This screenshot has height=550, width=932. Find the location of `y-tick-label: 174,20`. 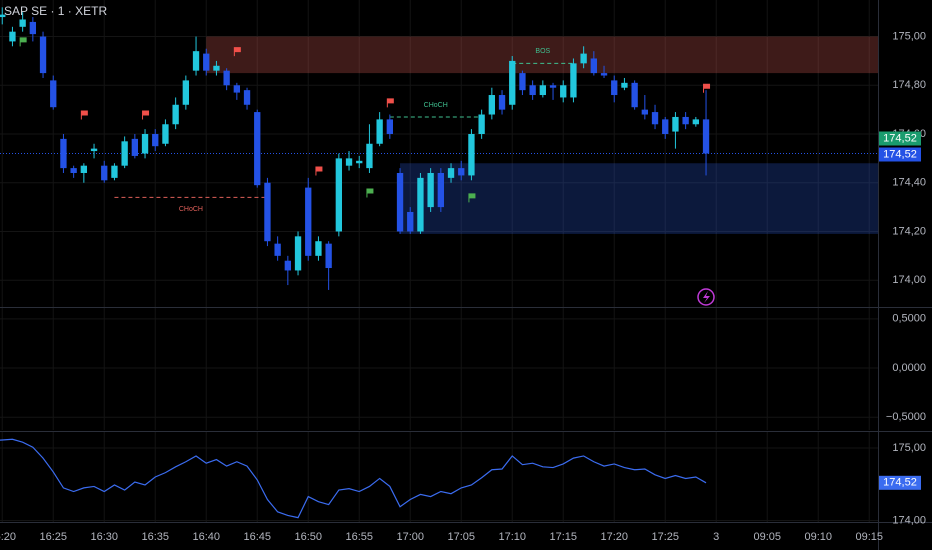

y-tick-label: 174,20 is located at coordinates (909, 231).